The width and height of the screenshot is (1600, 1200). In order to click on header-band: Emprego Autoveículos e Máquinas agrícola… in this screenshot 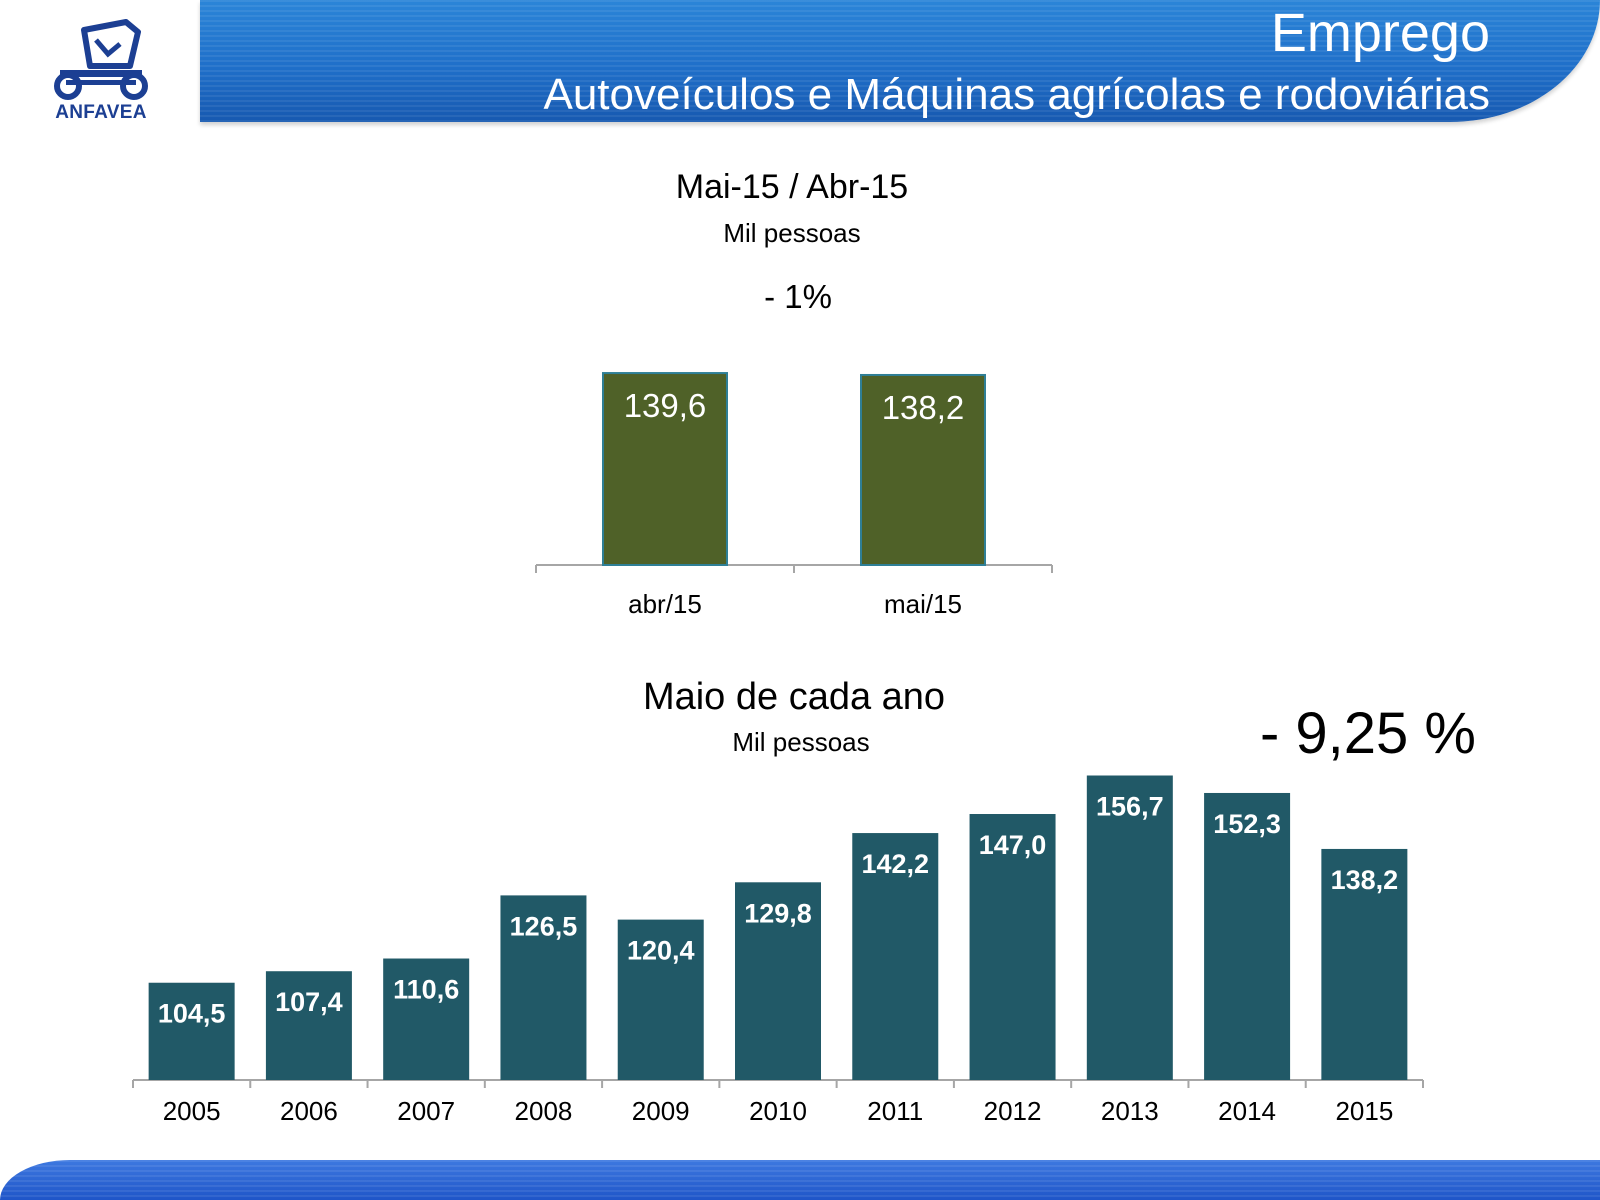, I will do `click(900, 61)`.